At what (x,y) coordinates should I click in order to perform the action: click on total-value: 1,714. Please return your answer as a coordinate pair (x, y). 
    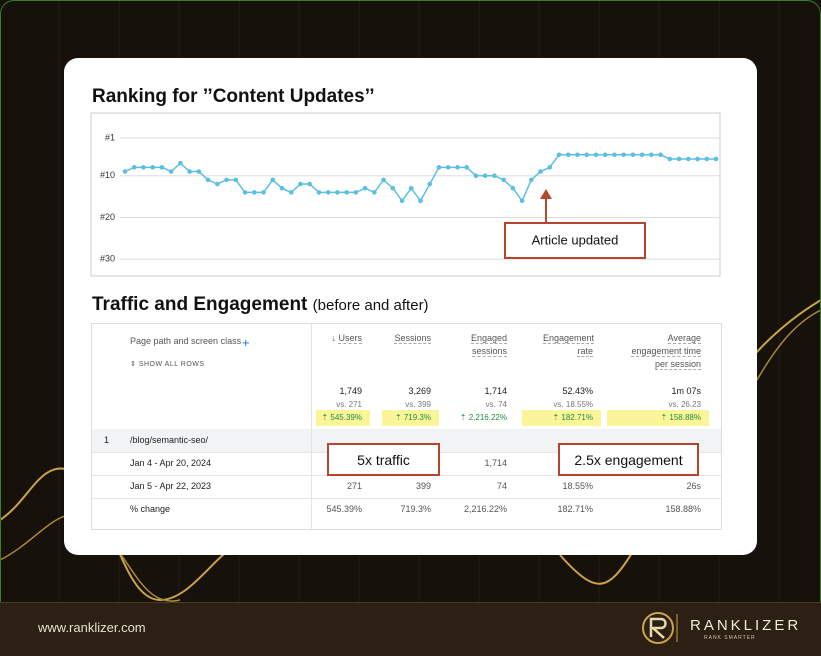
    Looking at the image, I should click on (495, 391).